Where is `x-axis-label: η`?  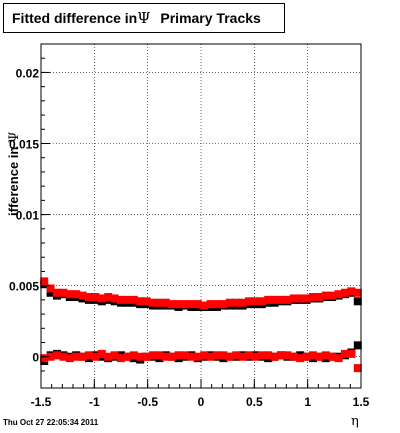
x-axis-label: η is located at coordinates (355, 421).